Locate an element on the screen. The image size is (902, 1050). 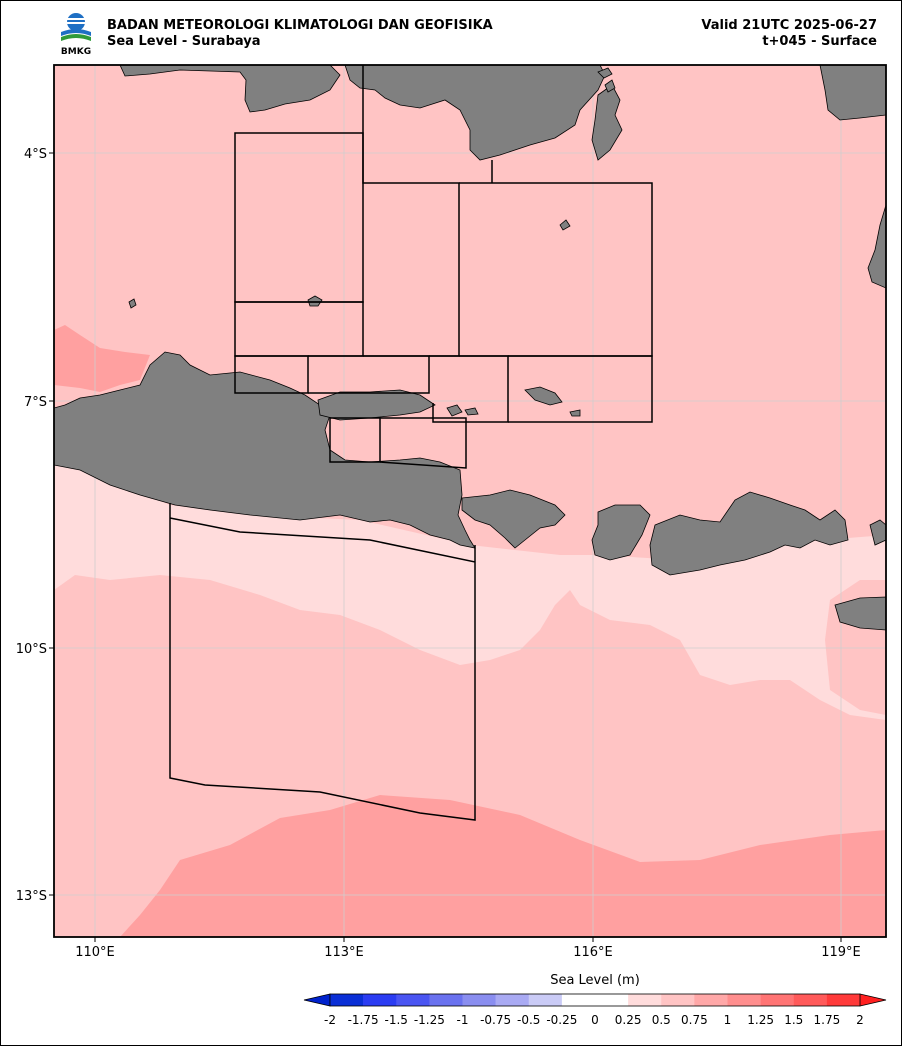
colorbar-tick-label: 0.5 is located at coordinates (661, 1020).